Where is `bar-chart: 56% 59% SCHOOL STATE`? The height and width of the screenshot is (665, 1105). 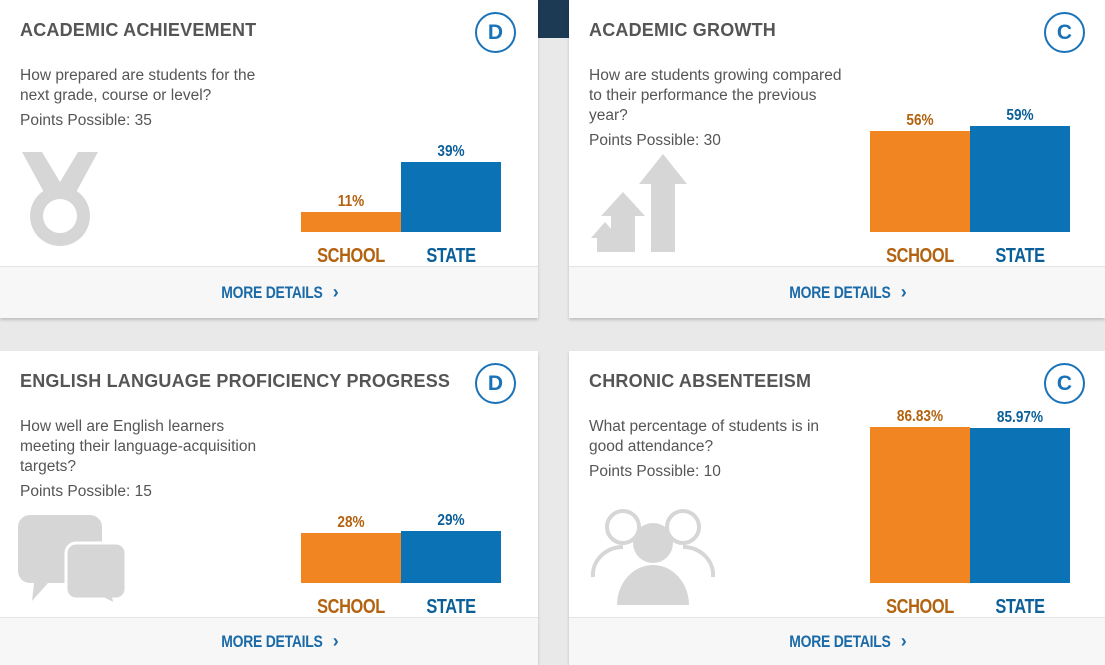
bar-chart: 56% 59% SCHOOL STATE is located at coordinates (970, 135).